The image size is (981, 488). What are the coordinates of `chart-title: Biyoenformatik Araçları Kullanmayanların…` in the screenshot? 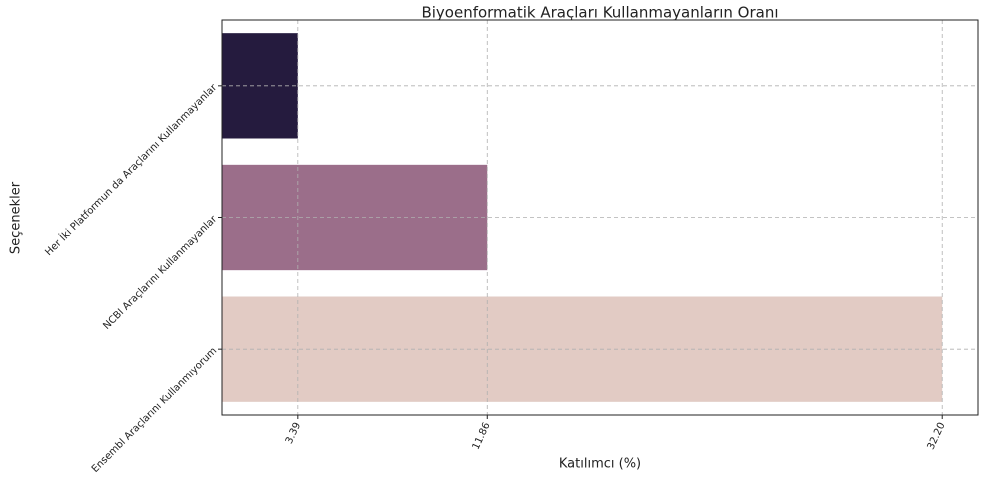 It's located at (599, 13).